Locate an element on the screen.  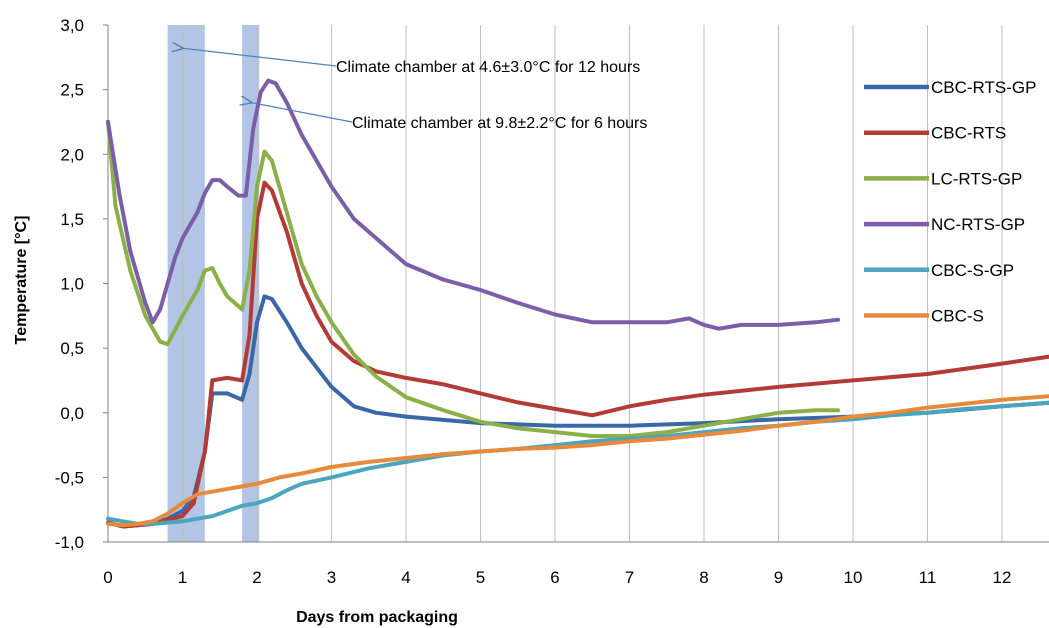
y-tick-label: -0,5 is located at coordinates (69, 477).